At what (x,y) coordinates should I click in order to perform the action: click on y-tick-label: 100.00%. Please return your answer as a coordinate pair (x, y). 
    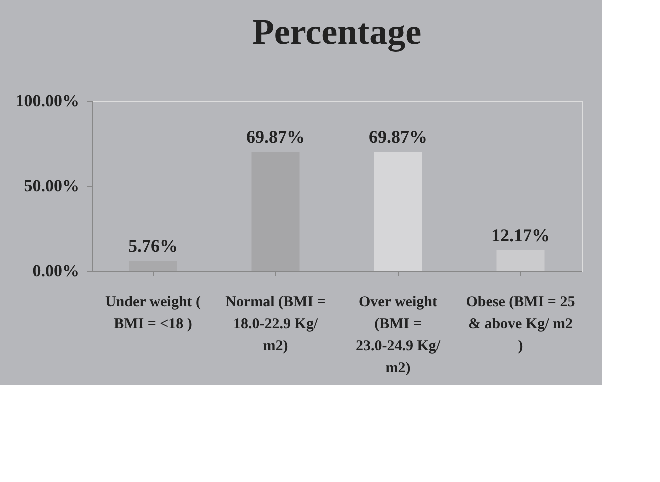
    Looking at the image, I should click on (48, 101).